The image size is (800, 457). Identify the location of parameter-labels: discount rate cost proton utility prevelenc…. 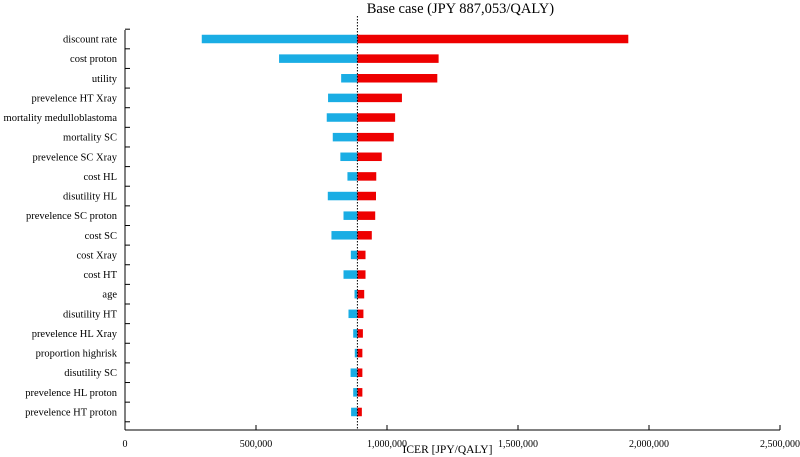
(61, 227).